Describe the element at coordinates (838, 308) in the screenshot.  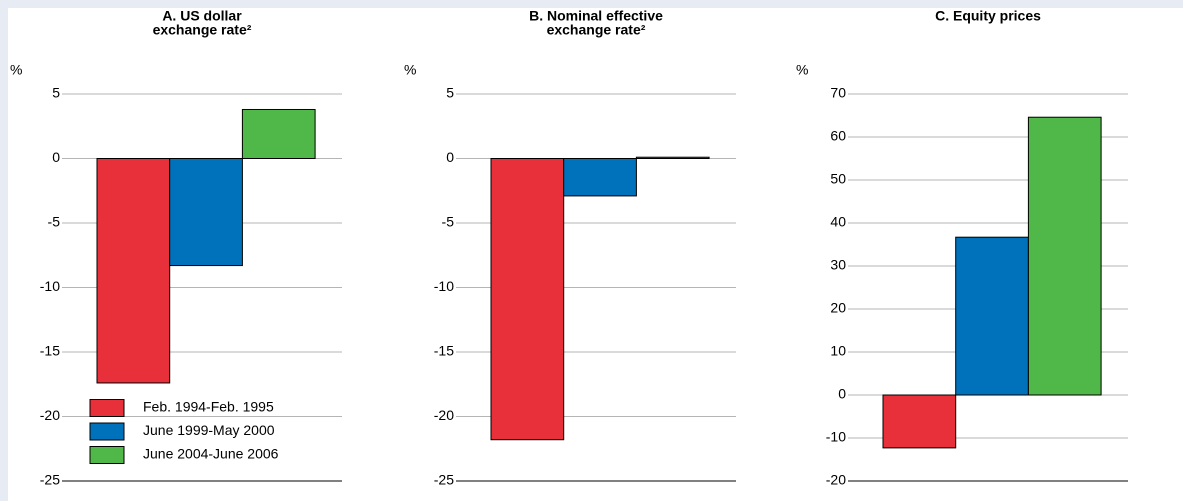
I see `y-tick-label: 20` at that location.